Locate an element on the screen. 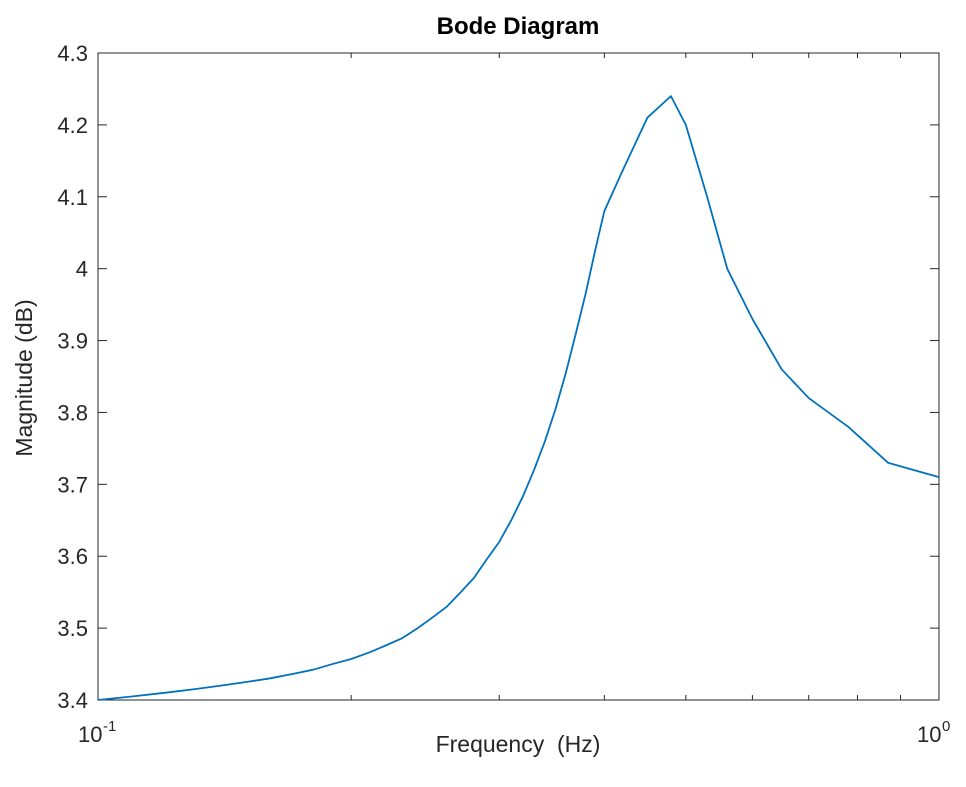 This screenshot has height=787, width=966. y-tick-label: 4.1 is located at coordinates (72, 197).